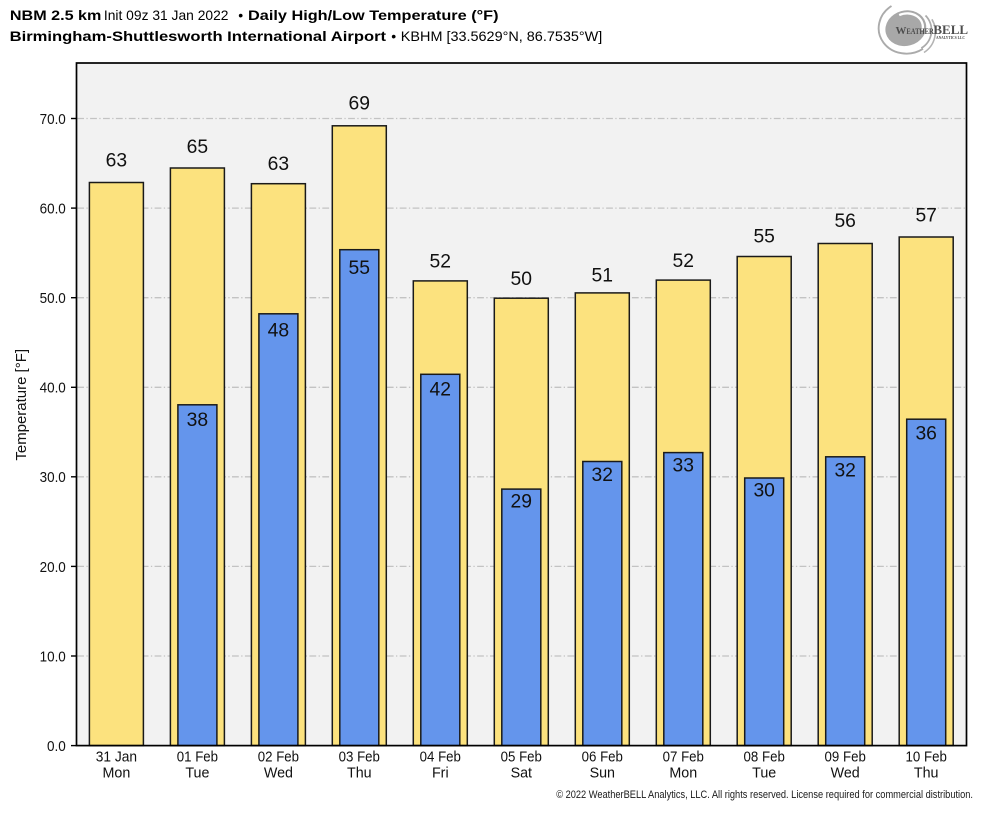 The width and height of the screenshot is (984, 813). I want to click on svg-text: 36, so click(926, 433).